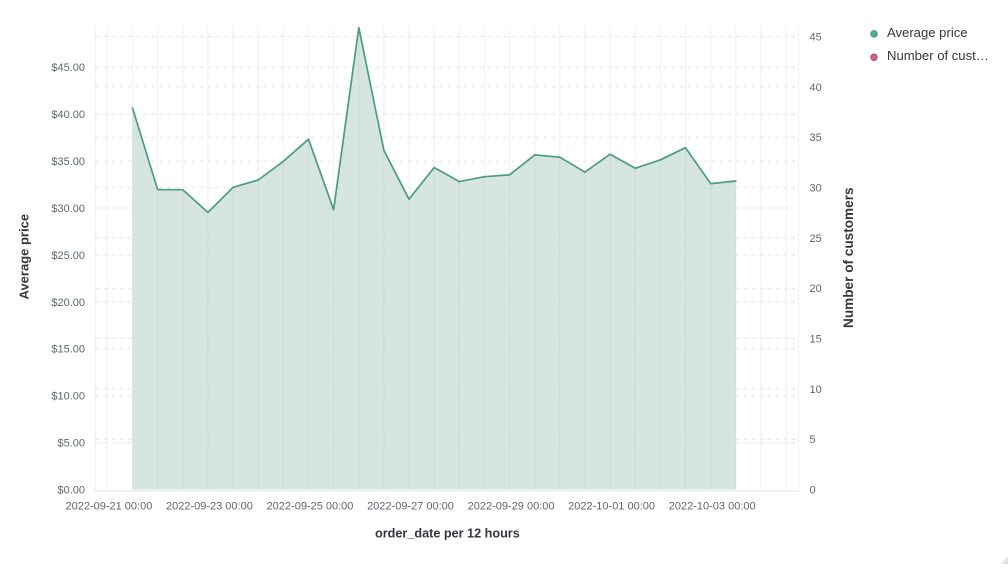 The image size is (1008, 569). I want to click on svg-text: 2022-09-29 00:00, so click(511, 507).